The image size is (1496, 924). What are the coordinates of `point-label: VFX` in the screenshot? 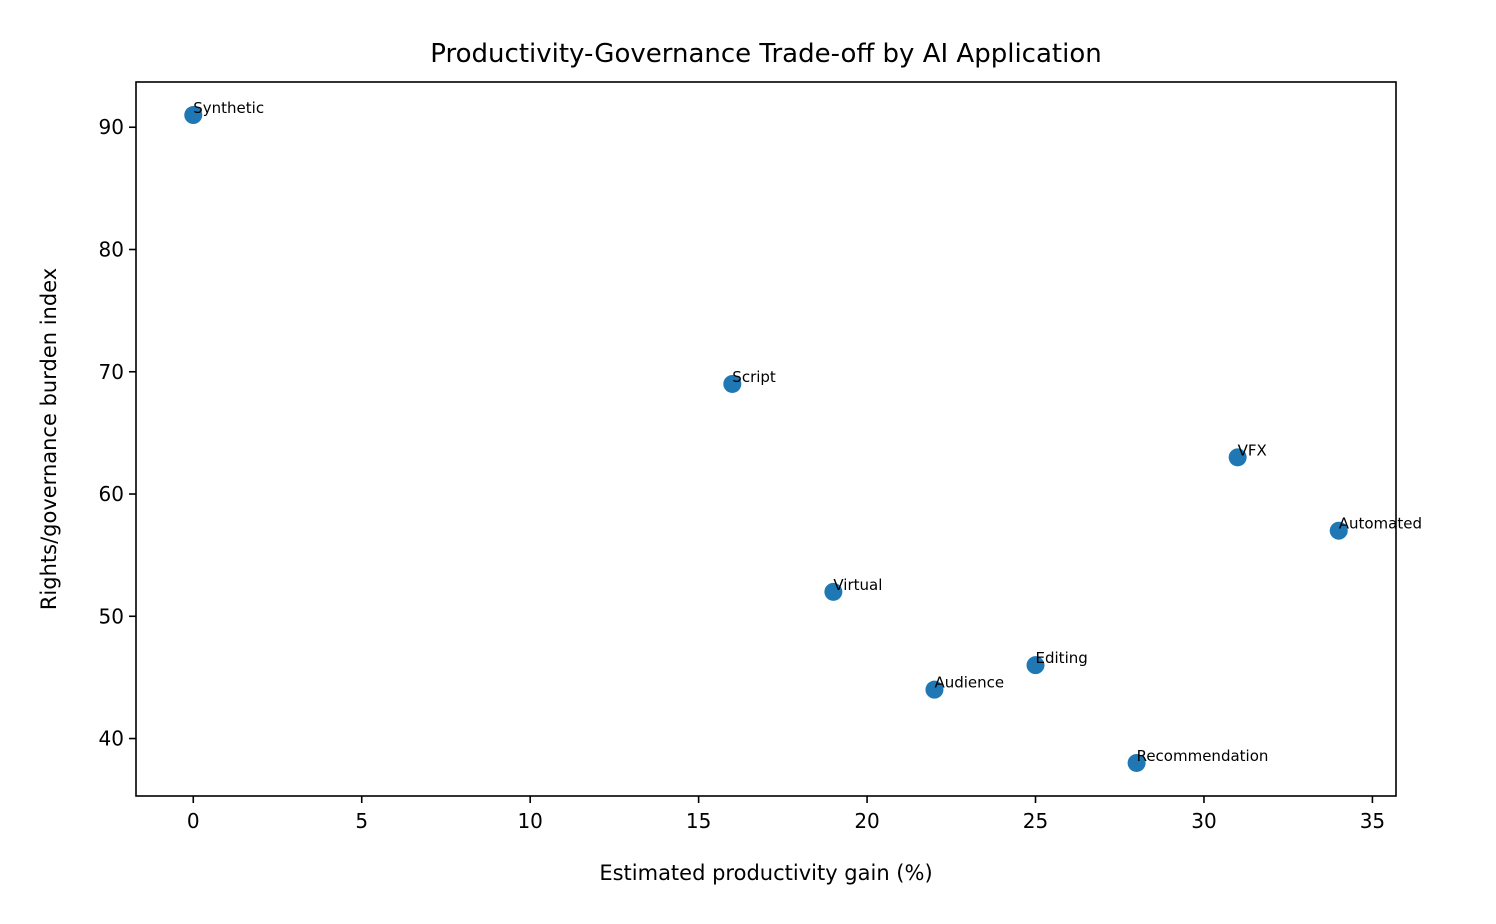 It's located at (1252, 450).